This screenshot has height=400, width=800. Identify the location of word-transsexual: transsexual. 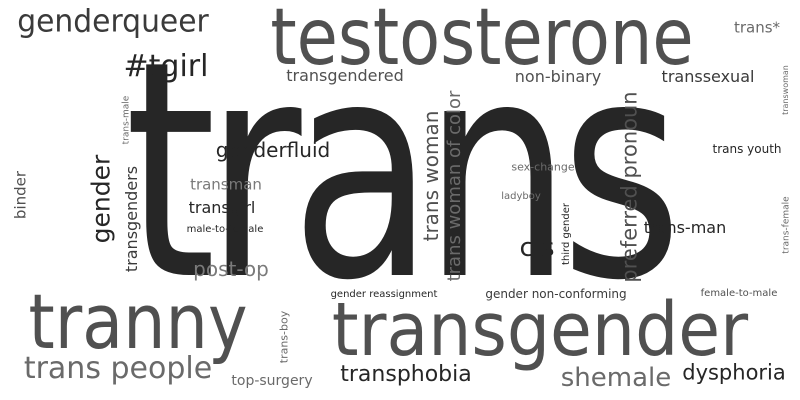
(708, 76).